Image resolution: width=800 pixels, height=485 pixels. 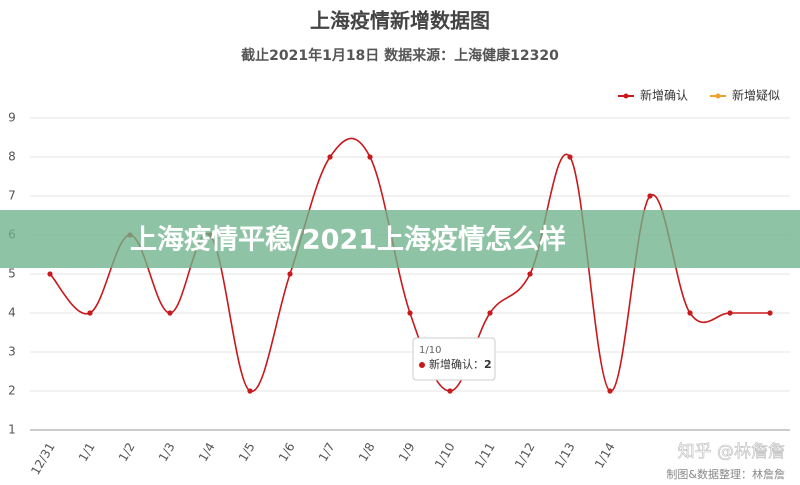 What do you see at coordinates (12, 313) in the screenshot?
I see `y-tick-label: 4` at bounding box center [12, 313].